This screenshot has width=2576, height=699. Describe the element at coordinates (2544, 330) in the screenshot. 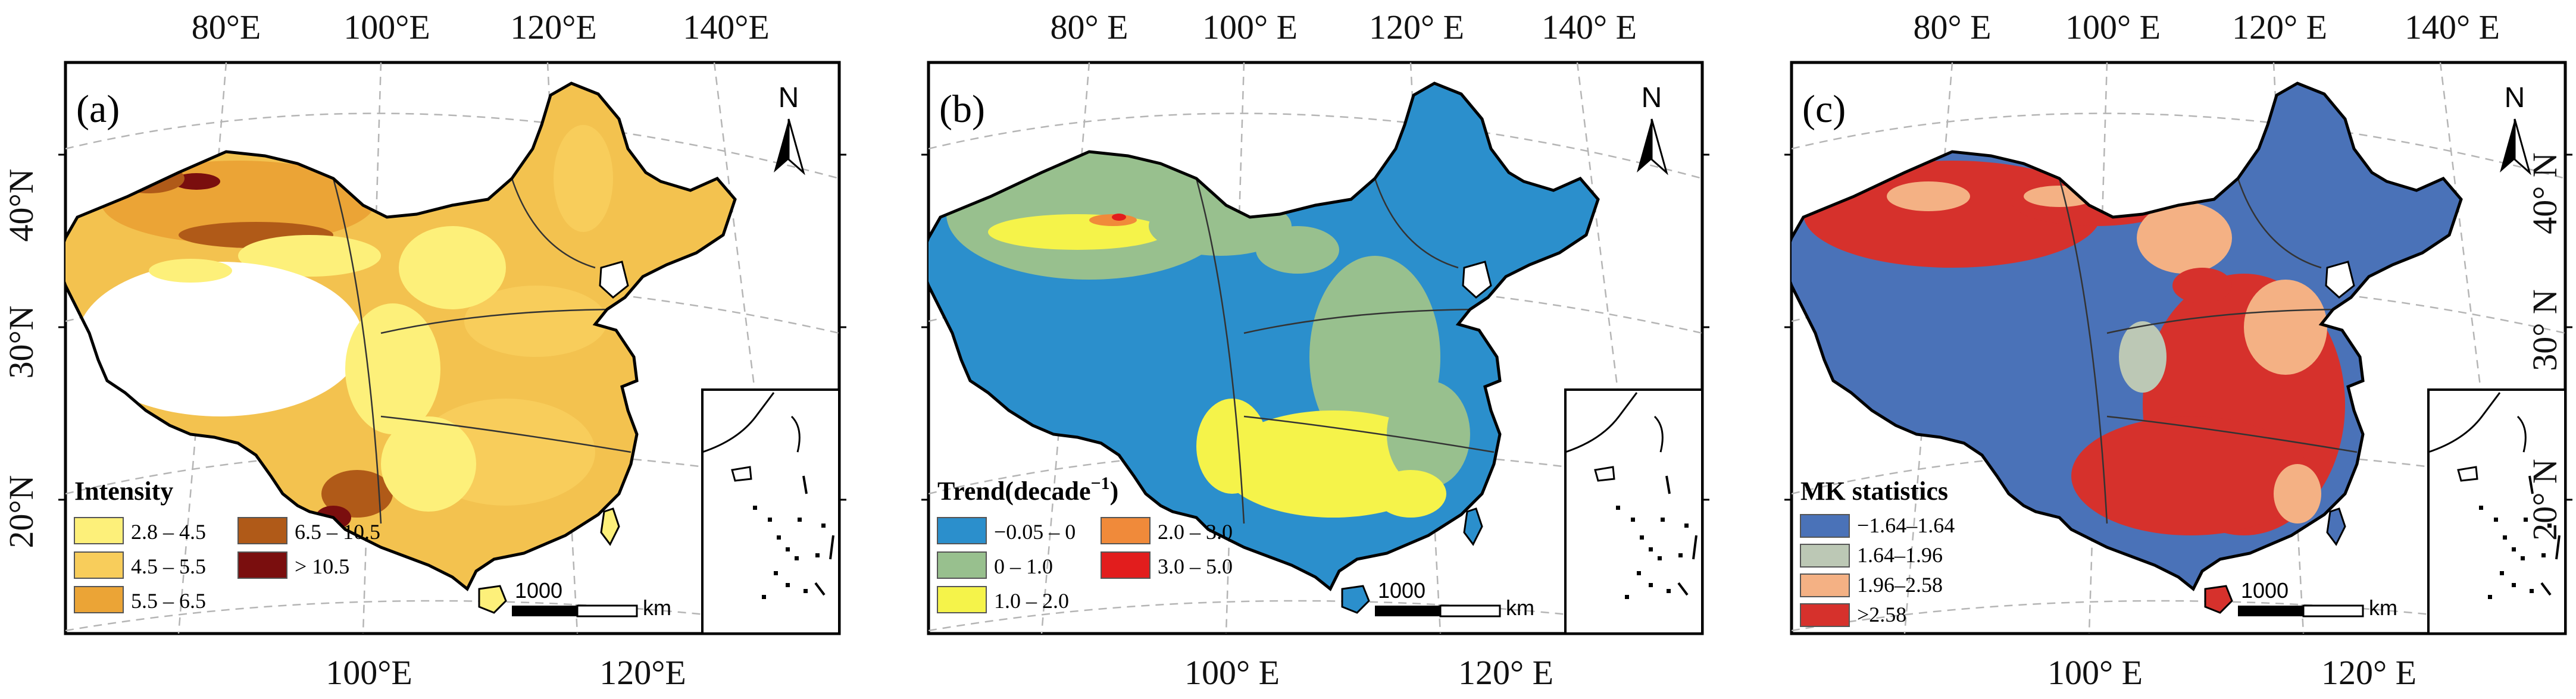

I see `right-tick-label: 30° N` at that location.